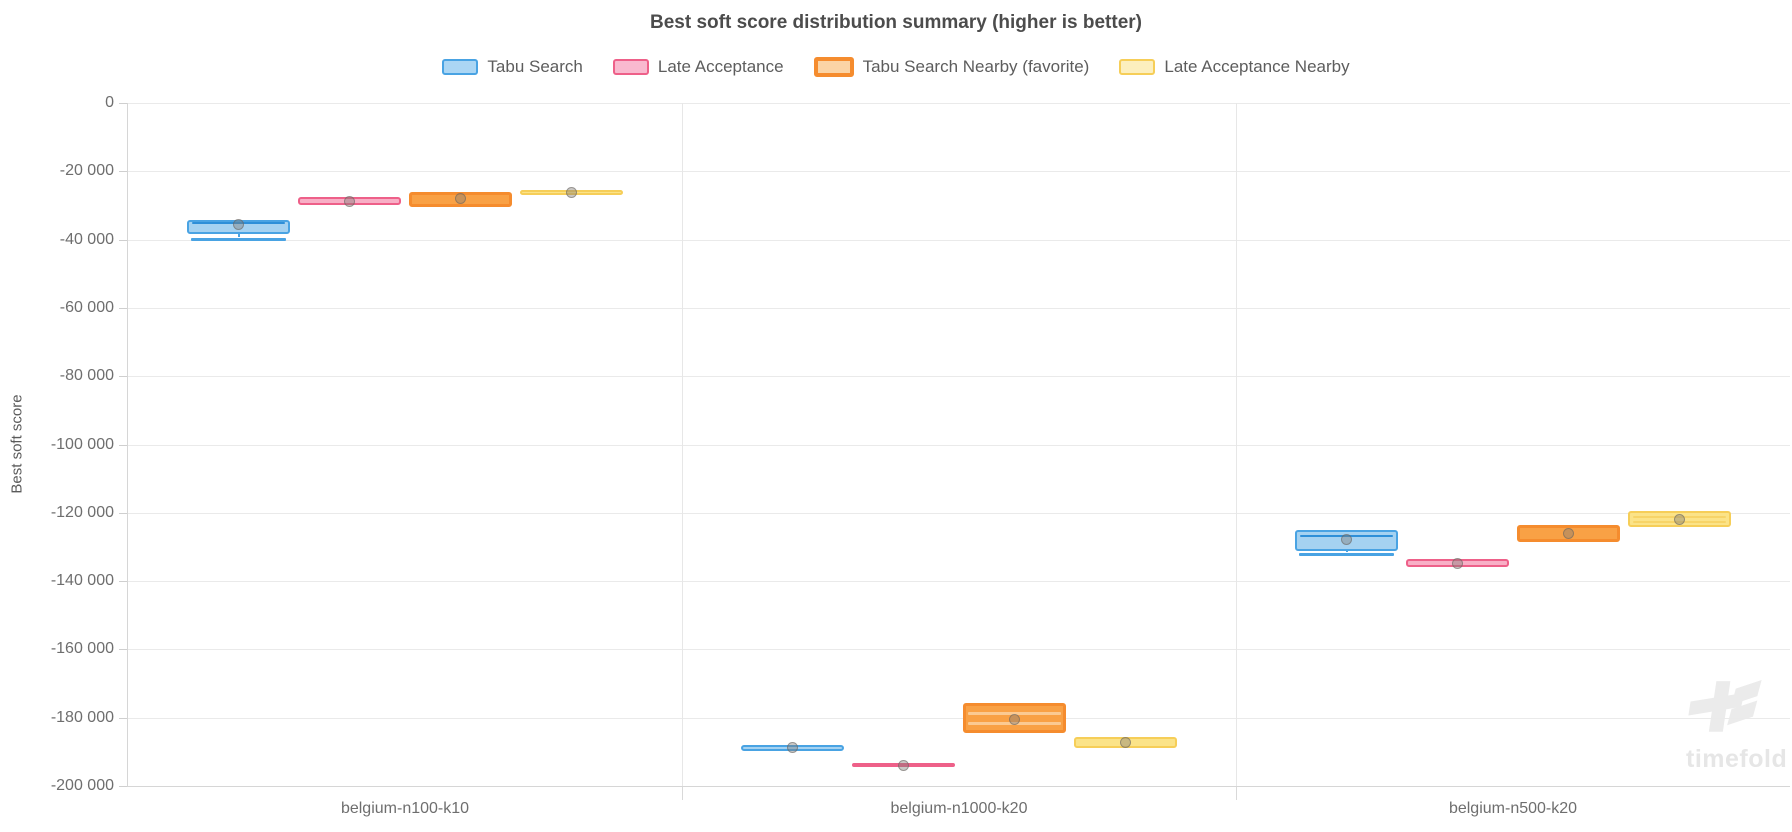 The width and height of the screenshot is (1792, 832). I want to click on y-tick-label: -60 000, so click(86, 307).